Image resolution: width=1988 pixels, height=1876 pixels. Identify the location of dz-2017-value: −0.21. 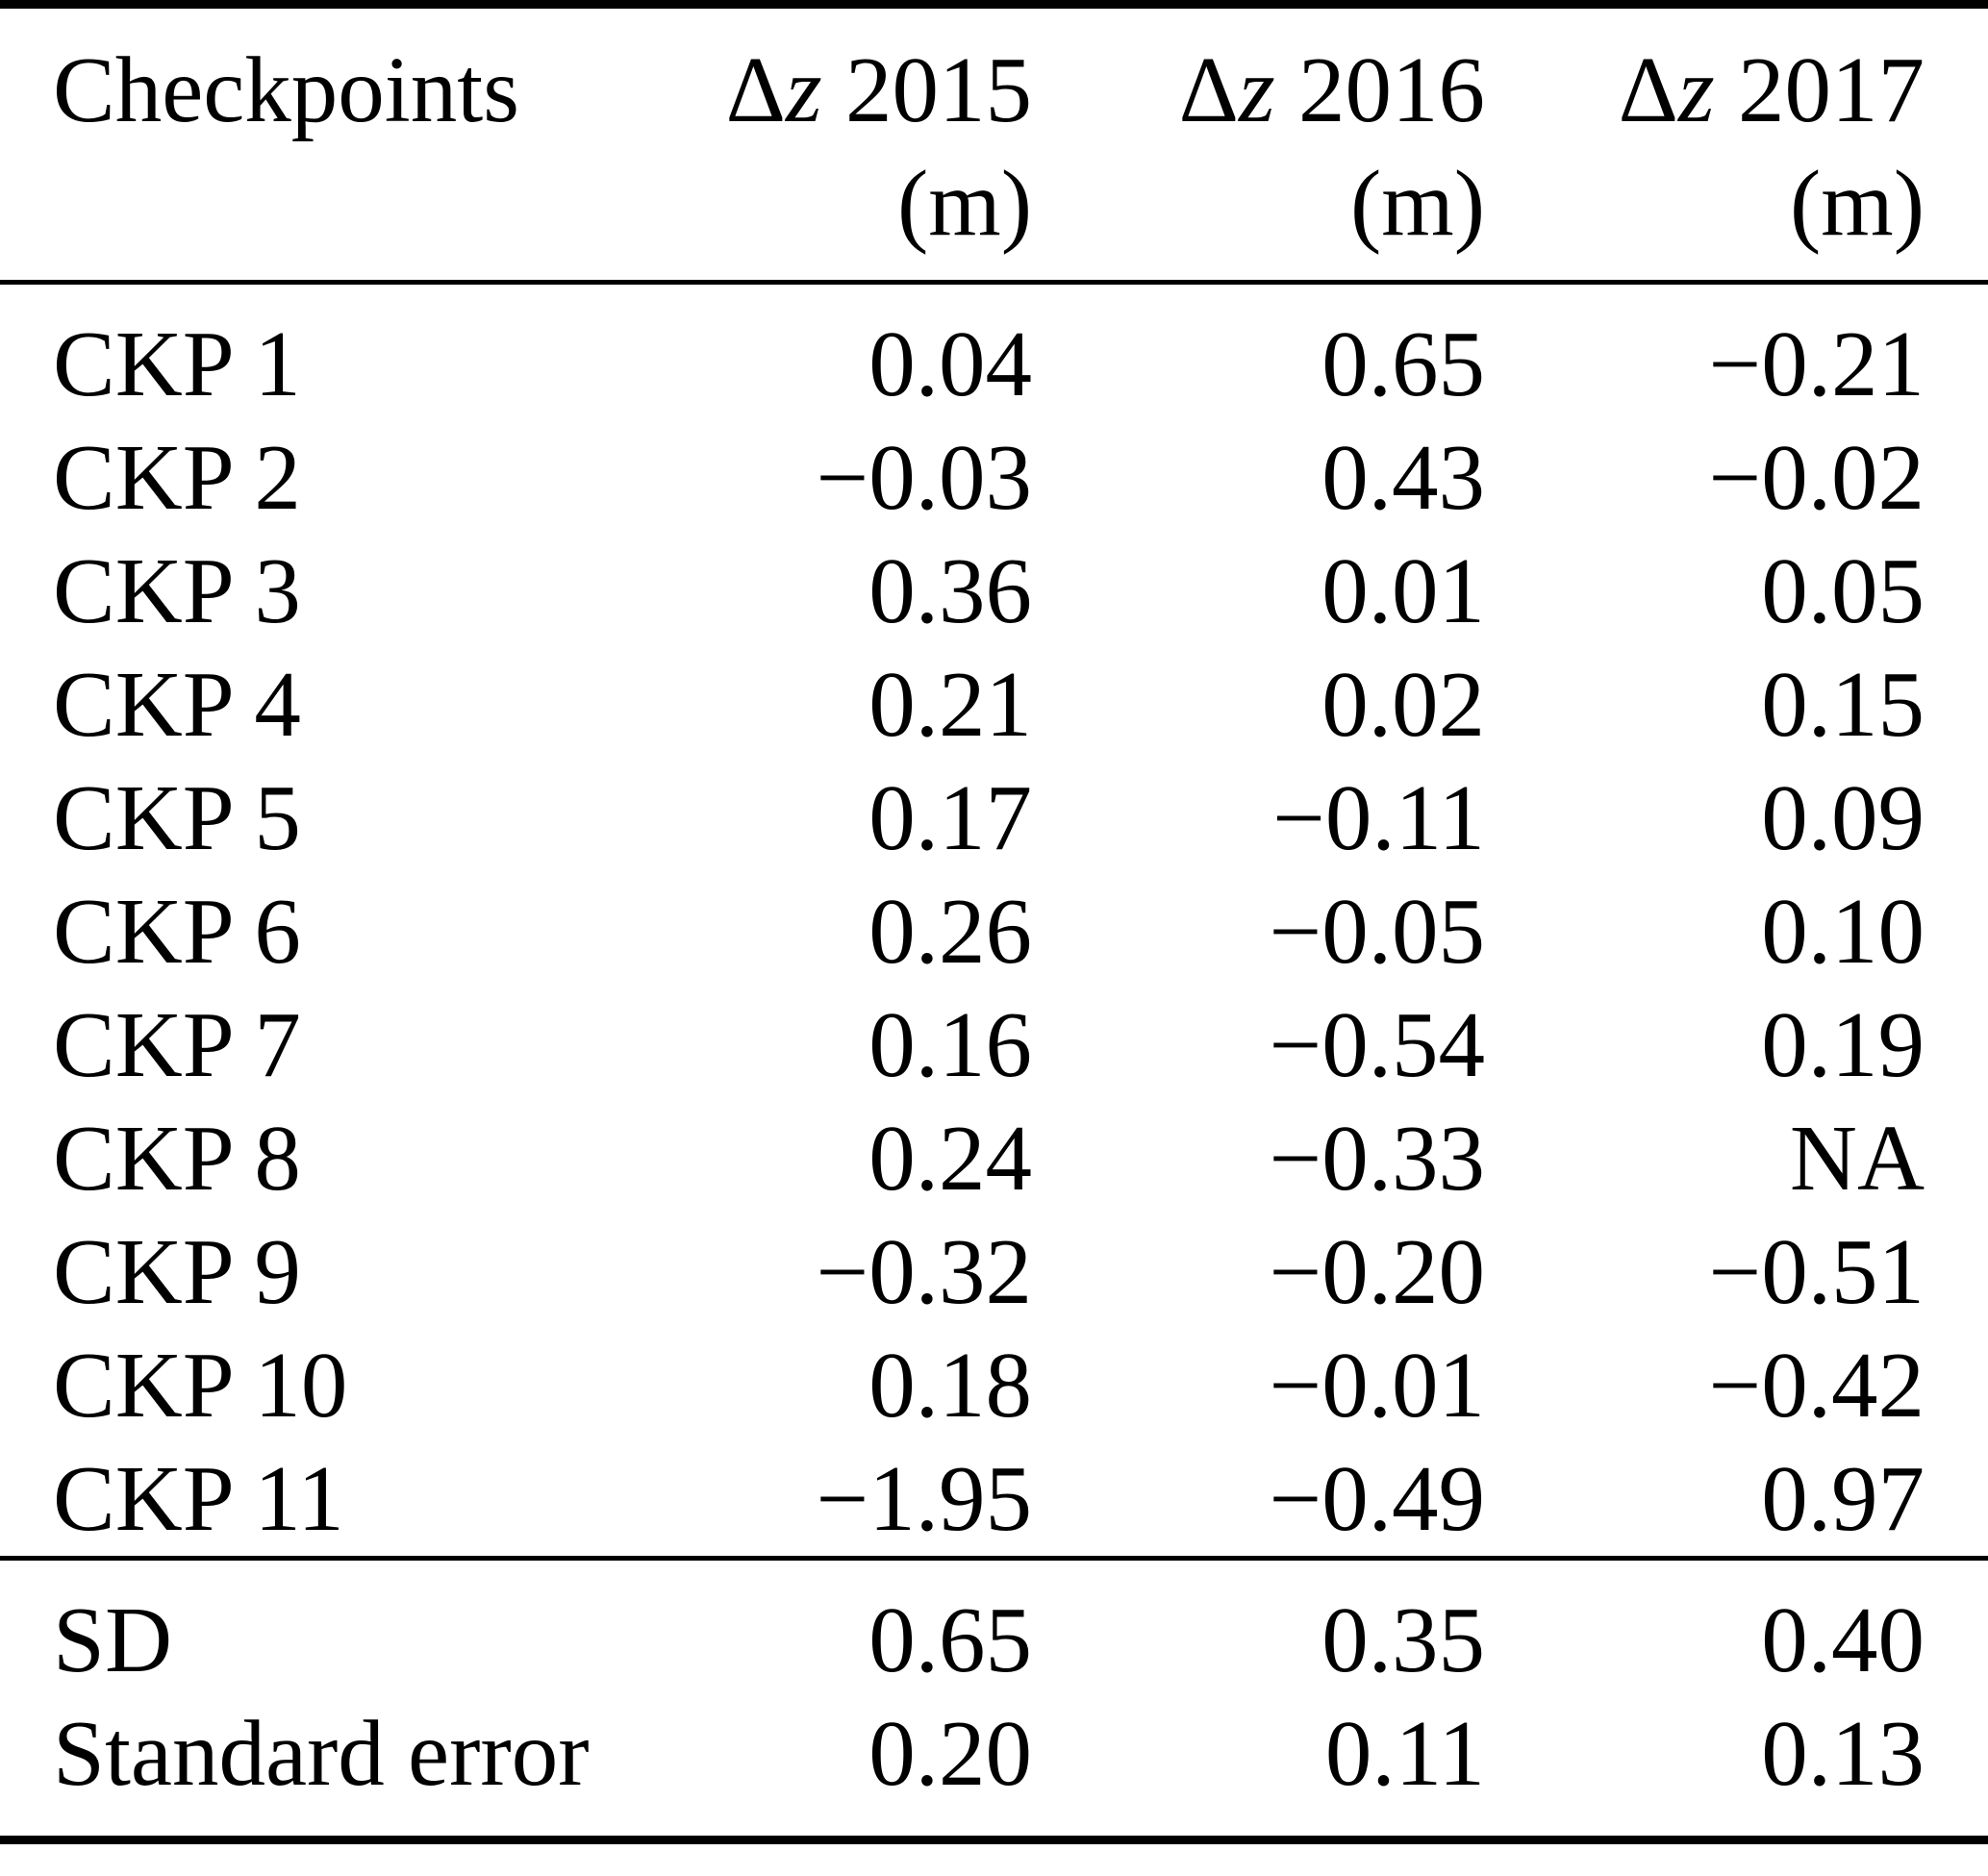
(1816, 364).